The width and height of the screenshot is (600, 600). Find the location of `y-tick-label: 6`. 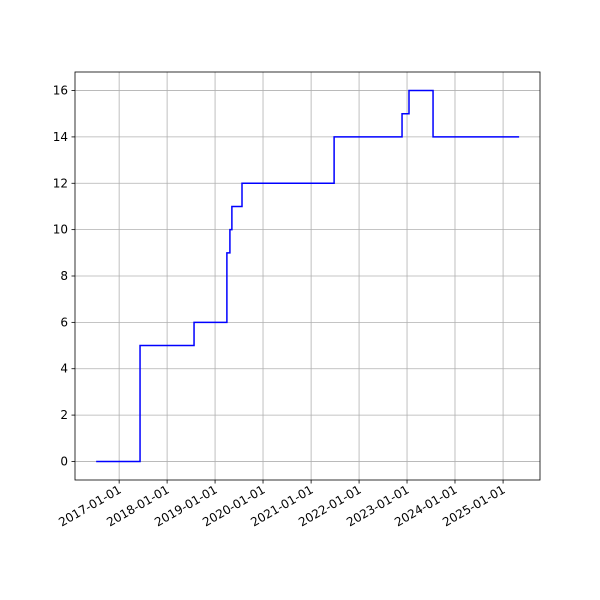

y-tick-label: 6 is located at coordinates (64, 322).